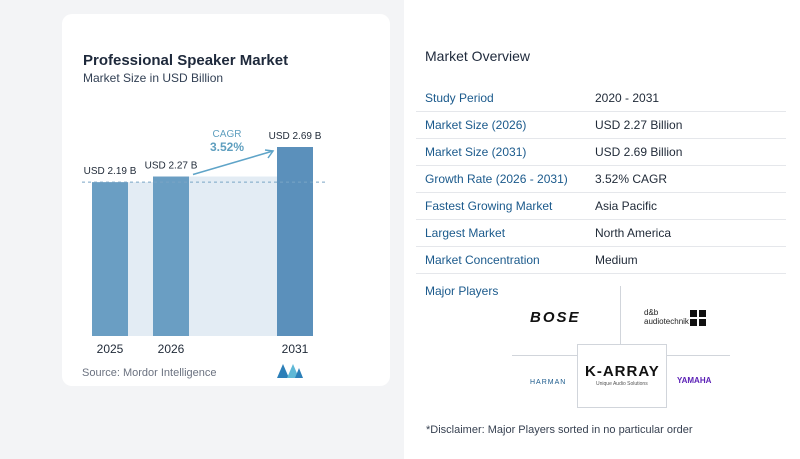 The height and width of the screenshot is (459, 800). What do you see at coordinates (233, 163) in the screenshot?
I see `cagr-arrow` at bounding box center [233, 163].